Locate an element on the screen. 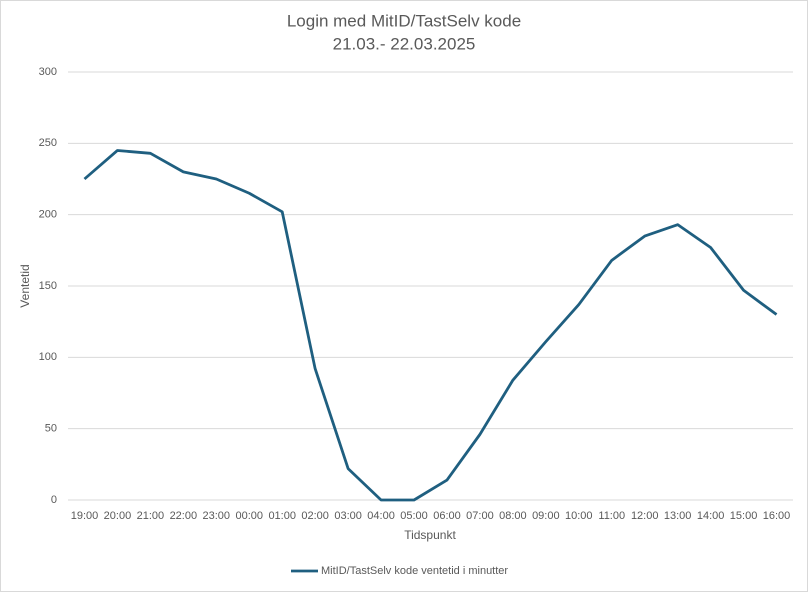  x-tick-label: 21:00 is located at coordinates (151, 516).